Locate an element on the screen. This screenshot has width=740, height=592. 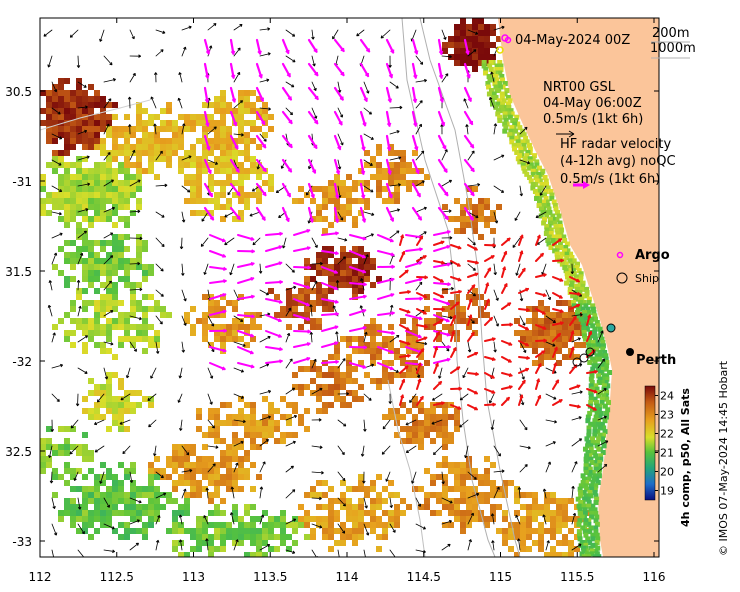
perth-marker is located at coordinates (630, 352).